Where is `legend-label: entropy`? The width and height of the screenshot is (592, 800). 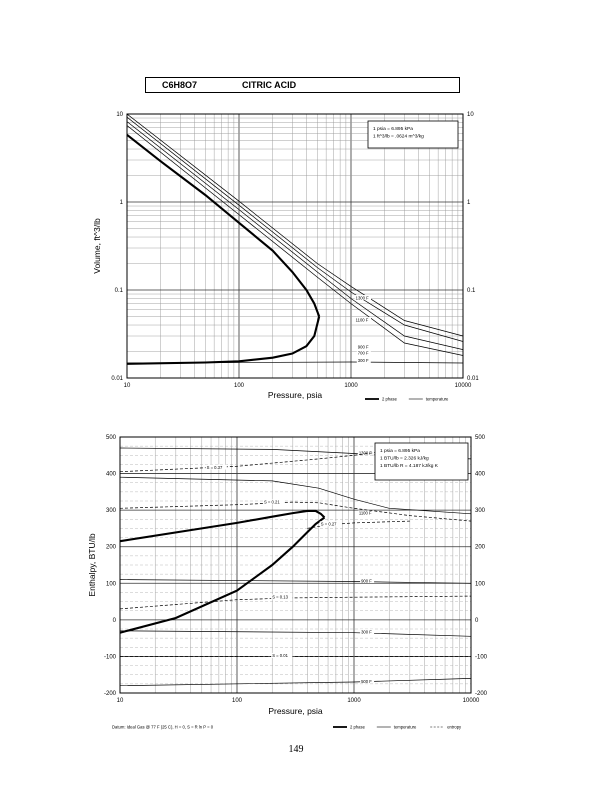
legend-label: entropy is located at coordinates (454, 727).